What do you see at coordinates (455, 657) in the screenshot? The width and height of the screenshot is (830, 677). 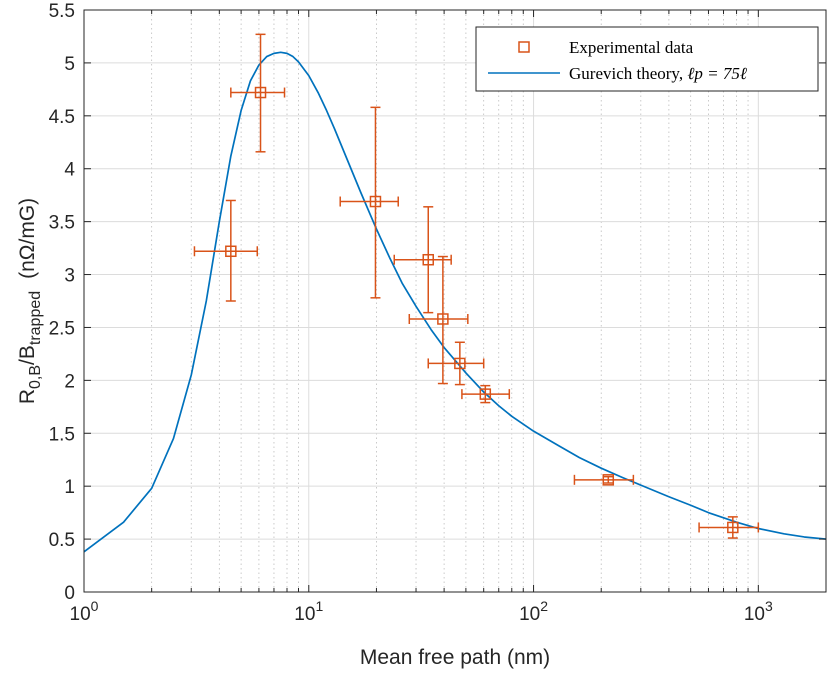 I see `x-axis-title: Mean free path (nm)` at bounding box center [455, 657].